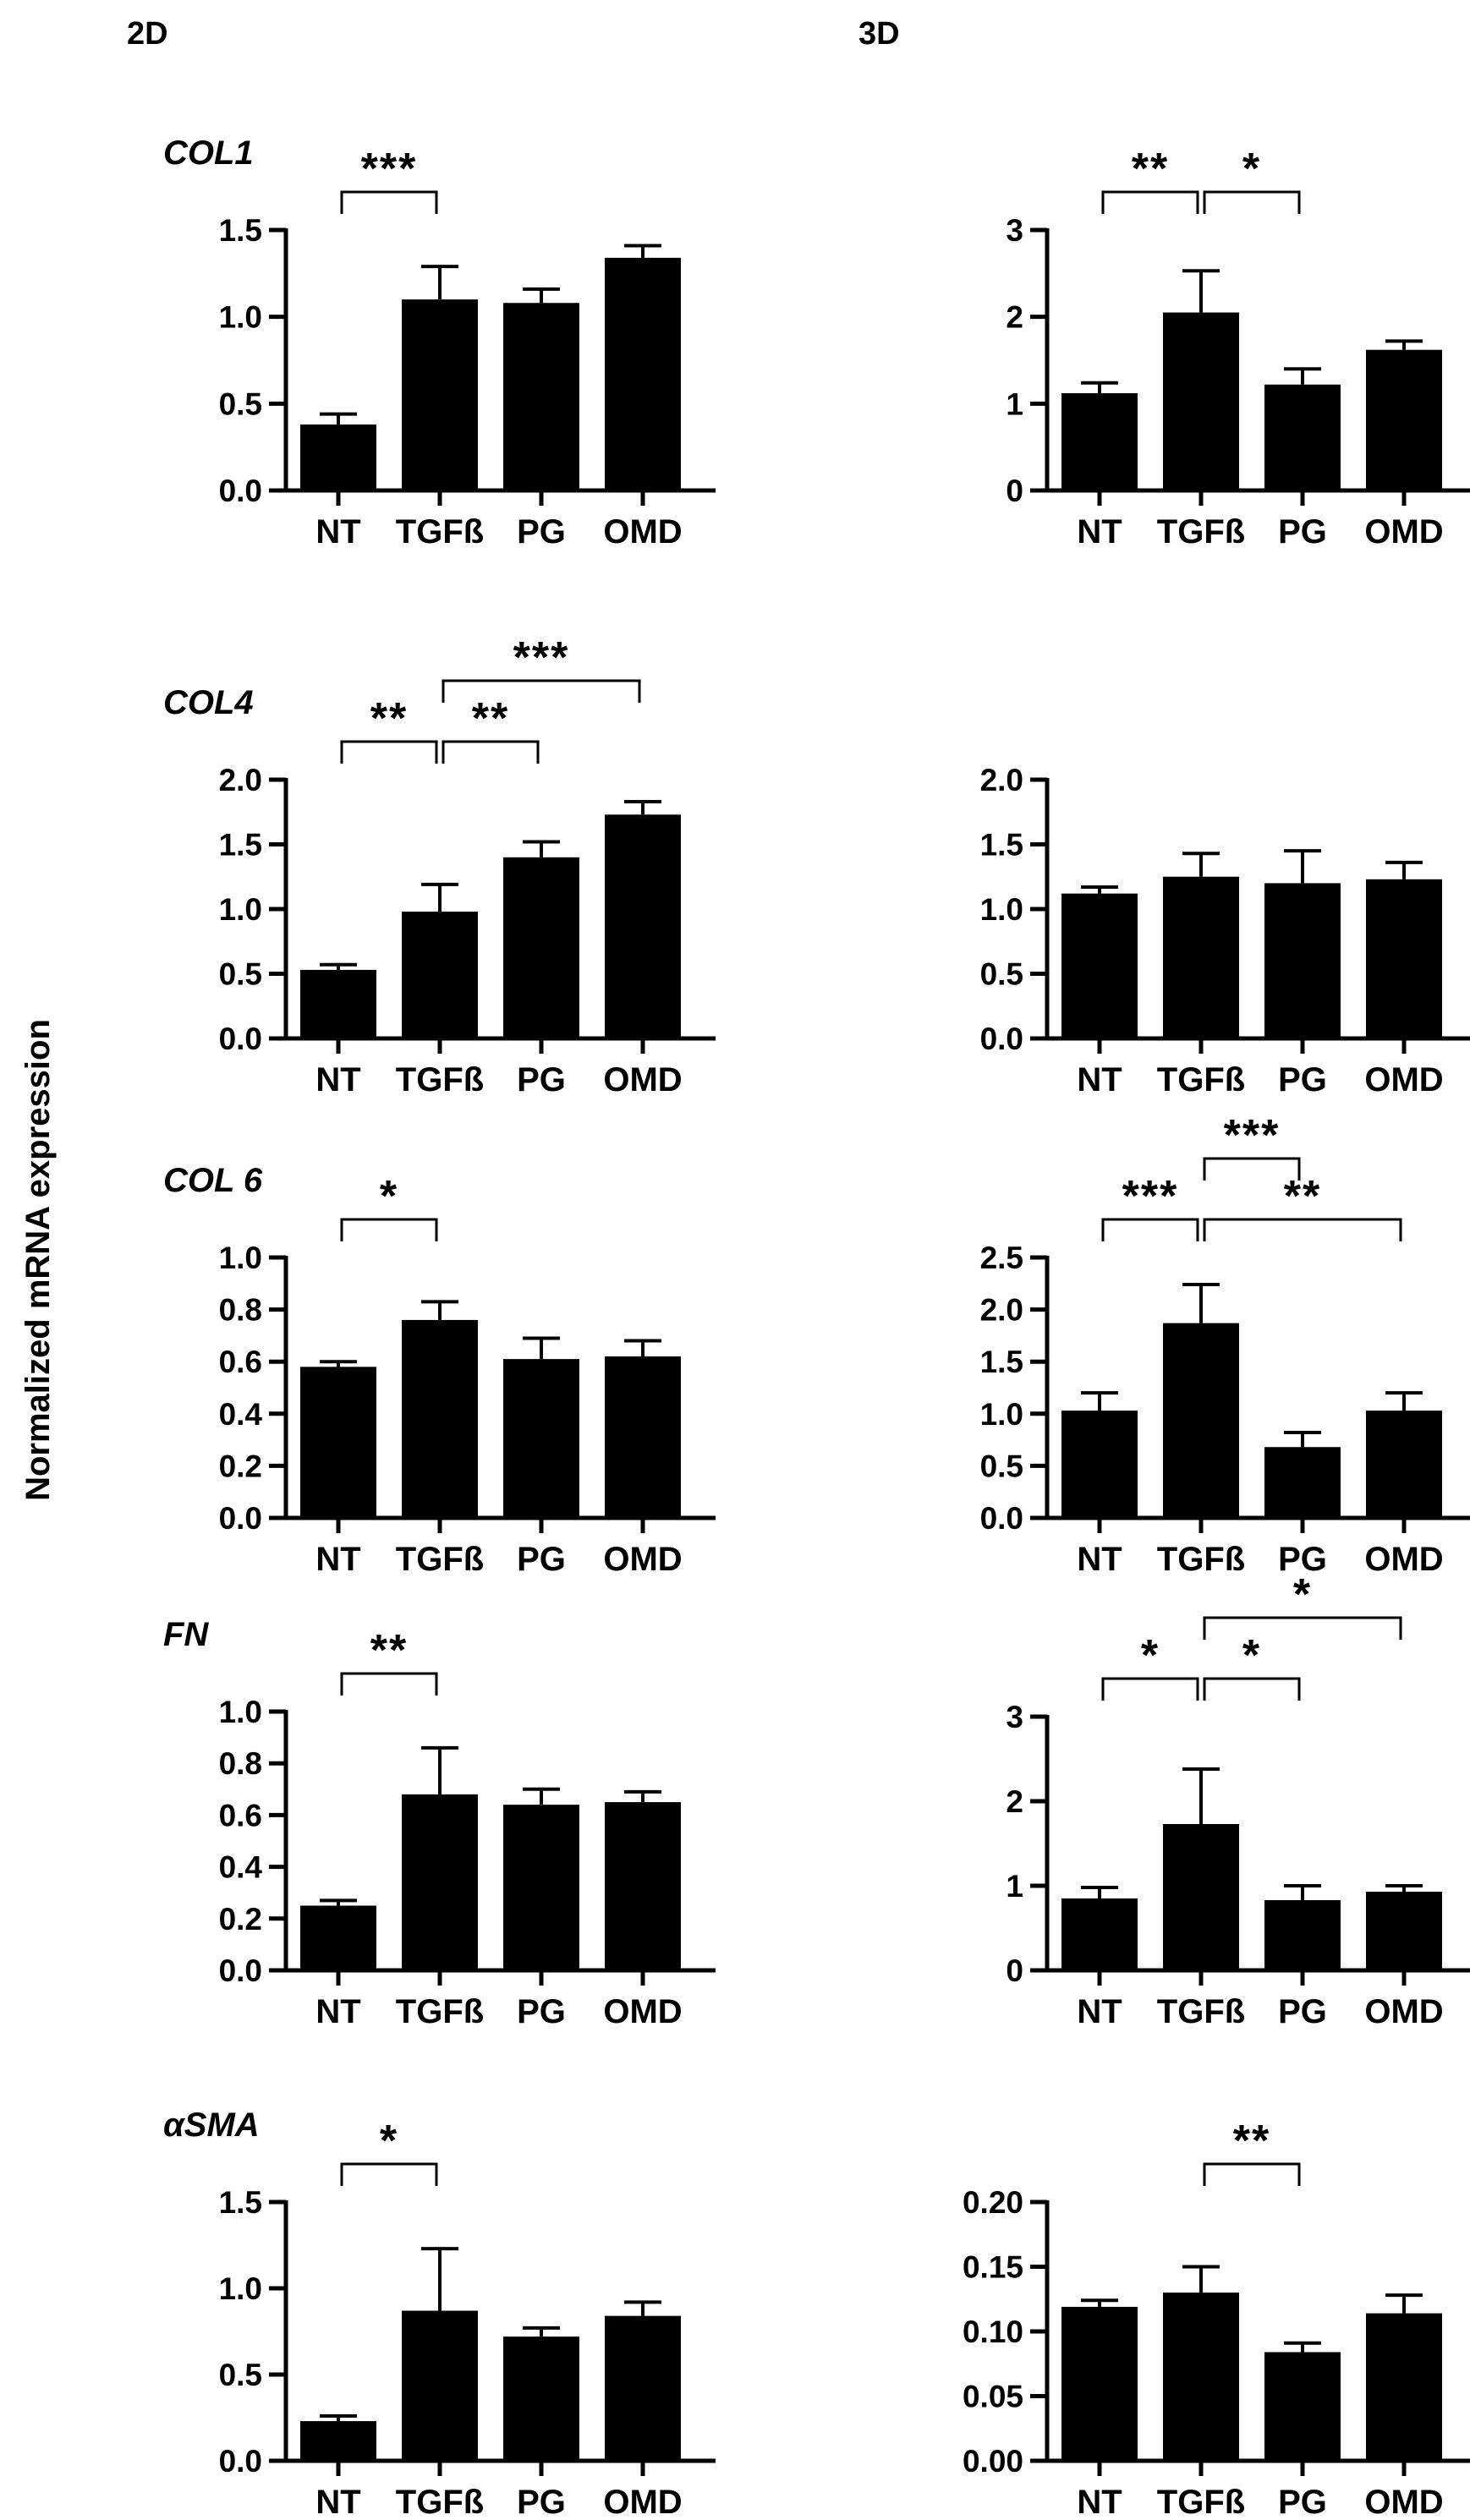 This screenshot has height=2520, width=1470. Describe the element at coordinates (1238, 1800) in the screenshot. I see `chart-fn-3d: 0 1 2 3 NT TGFß PG OMD * * *` at that location.